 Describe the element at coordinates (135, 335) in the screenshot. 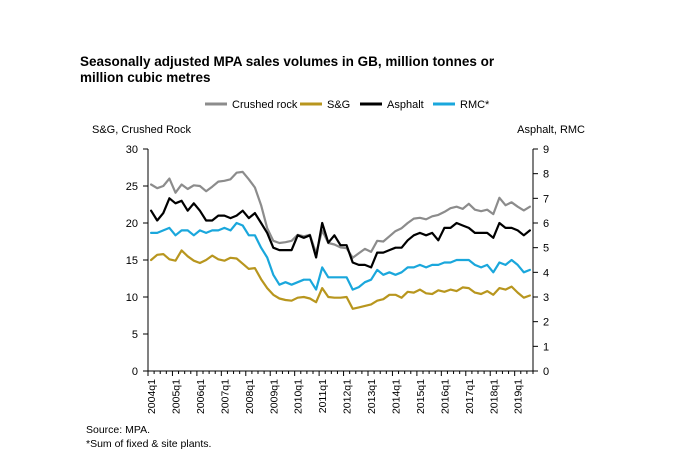

I see `left-tick-label: 5` at that location.